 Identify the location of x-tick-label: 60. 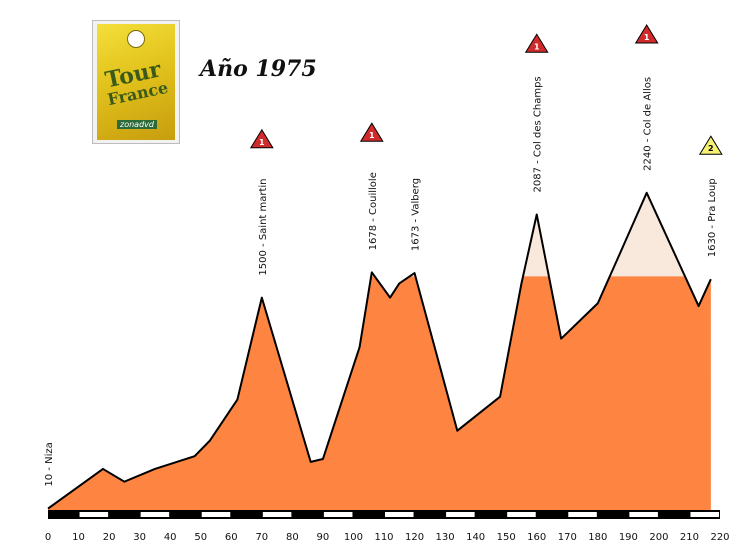
(231, 537).